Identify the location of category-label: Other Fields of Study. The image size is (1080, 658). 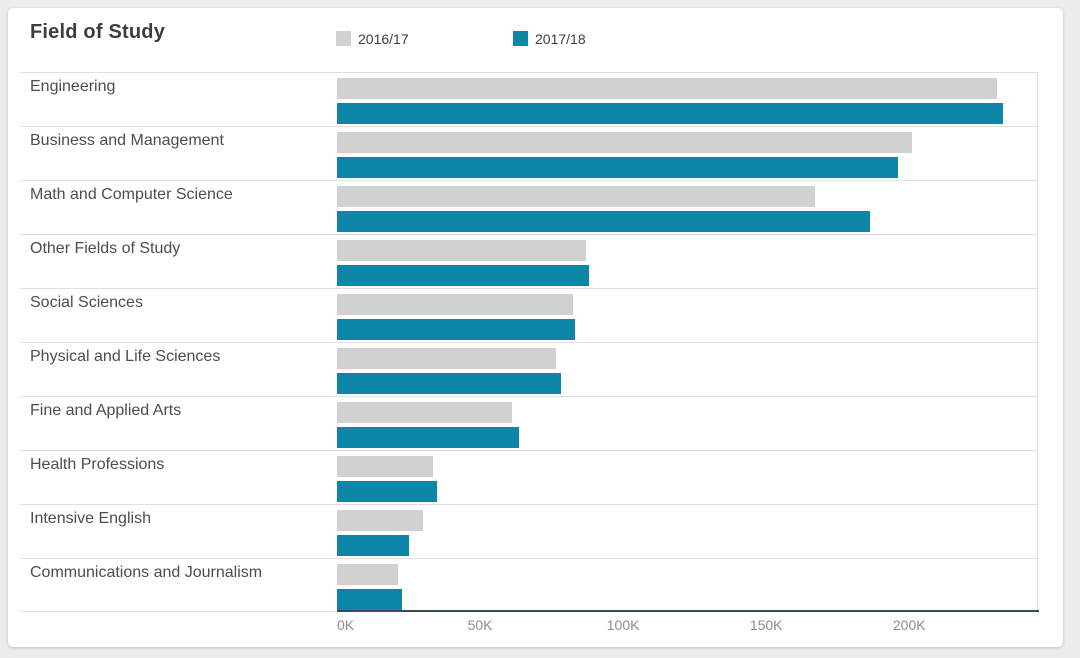
(105, 248).